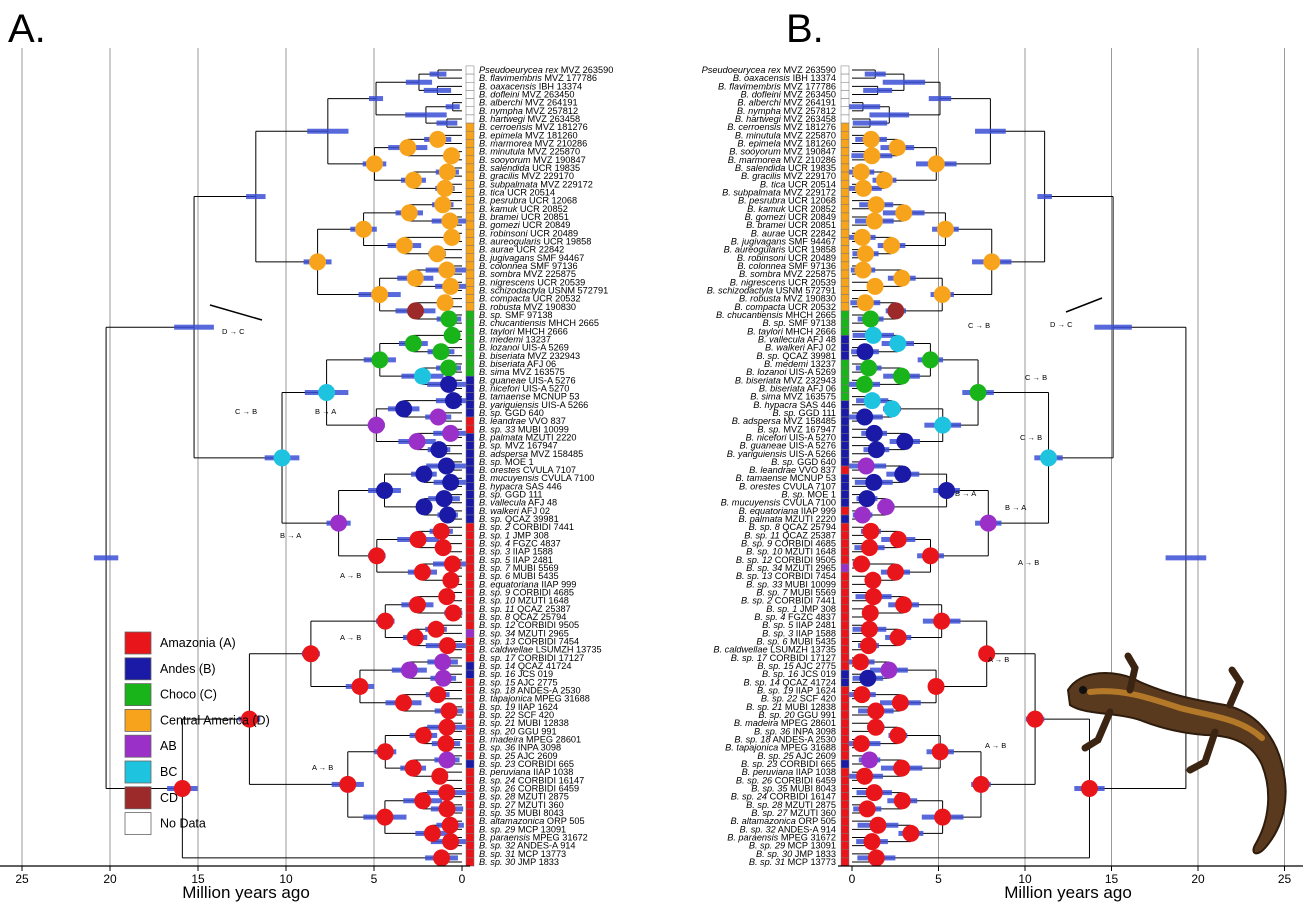  Describe the element at coordinates (759, 241) in the screenshot. I see `taxon-species: B. jugivagans` at that location.